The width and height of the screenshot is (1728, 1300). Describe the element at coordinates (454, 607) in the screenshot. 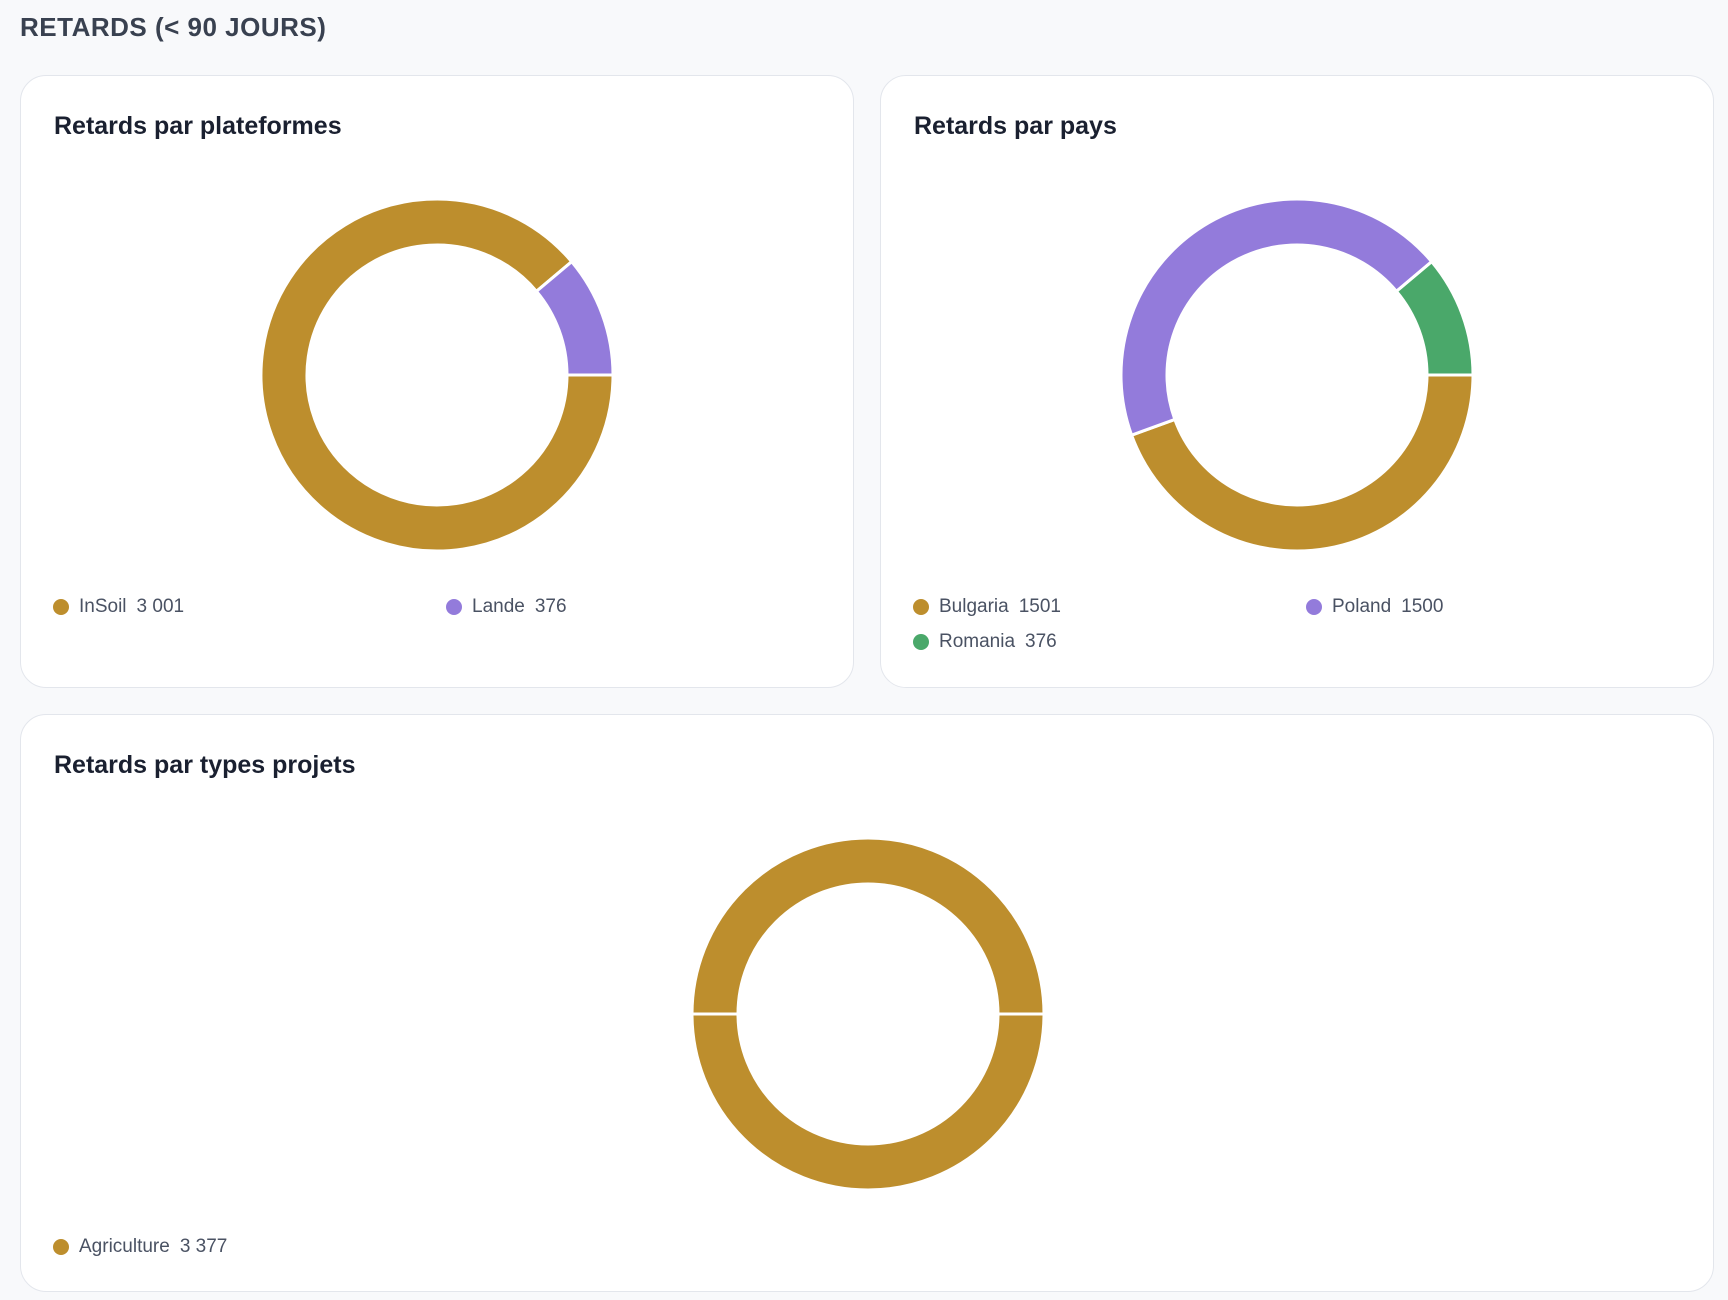

I see `legend-dot-lande` at that location.